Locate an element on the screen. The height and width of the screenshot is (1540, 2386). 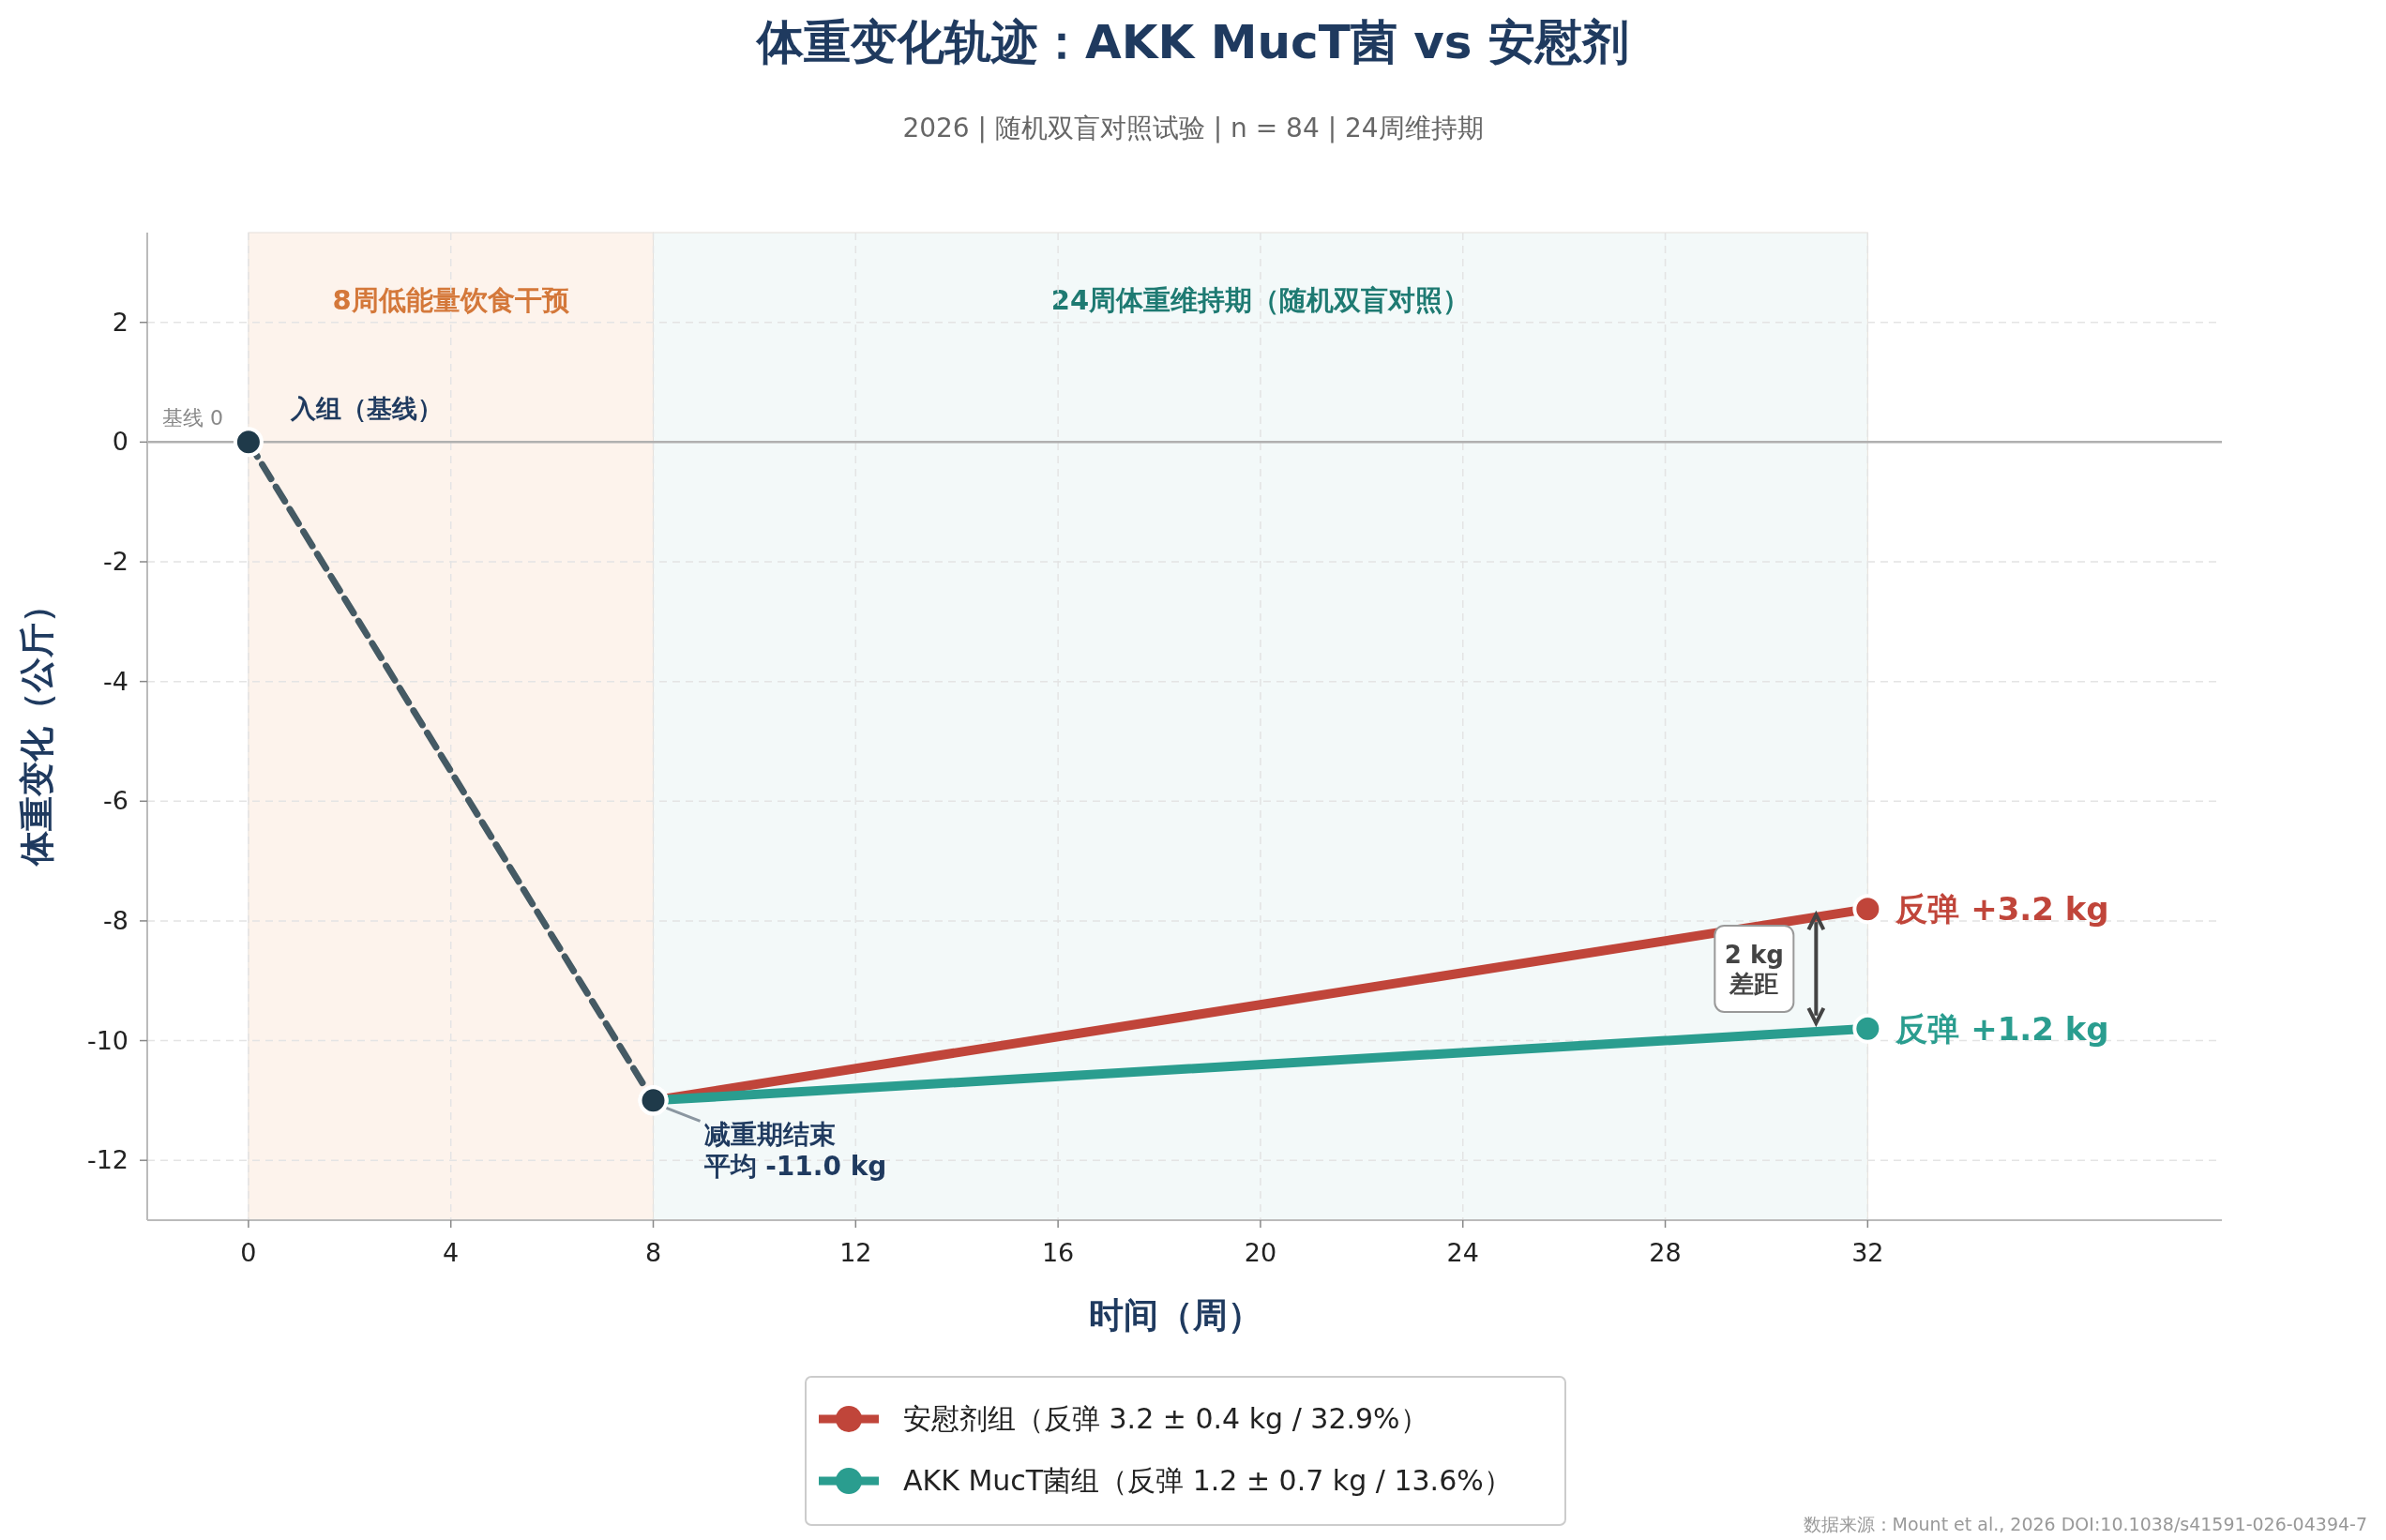
x-tick-label: 0 is located at coordinates (248, 1252).